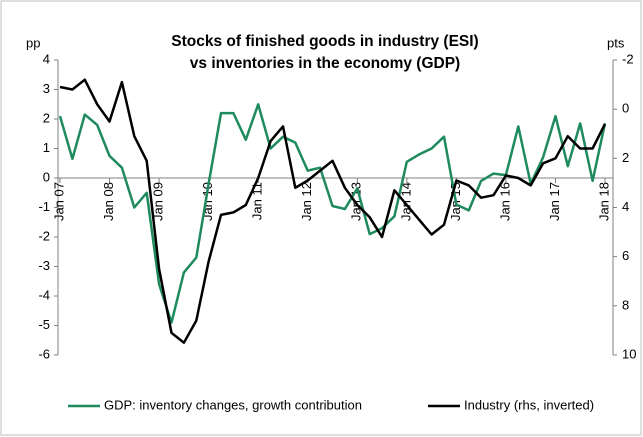 The image size is (643, 437). What do you see at coordinates (625, 255) in the screenshot?
I see `y2-tick-label: 6` at bounding box center [625, 255].